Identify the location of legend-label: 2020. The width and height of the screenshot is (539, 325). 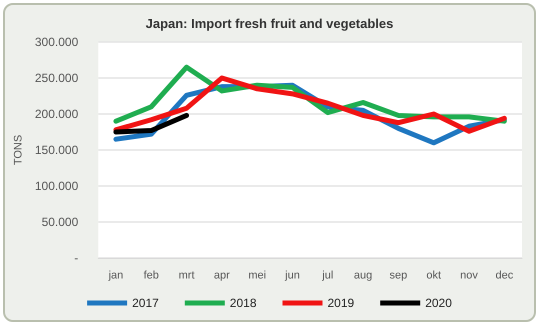
(438, 303).